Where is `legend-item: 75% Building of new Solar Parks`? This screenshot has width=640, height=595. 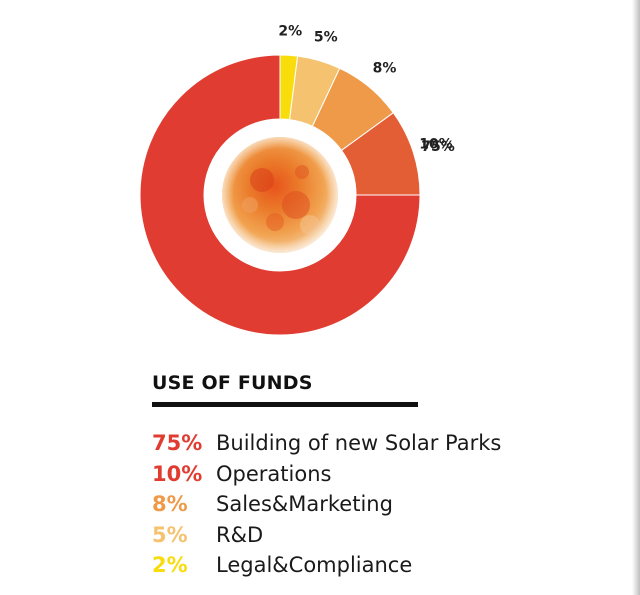
legend-item: 75% Building of new Solar Parks is located at coordinates (326, 443).